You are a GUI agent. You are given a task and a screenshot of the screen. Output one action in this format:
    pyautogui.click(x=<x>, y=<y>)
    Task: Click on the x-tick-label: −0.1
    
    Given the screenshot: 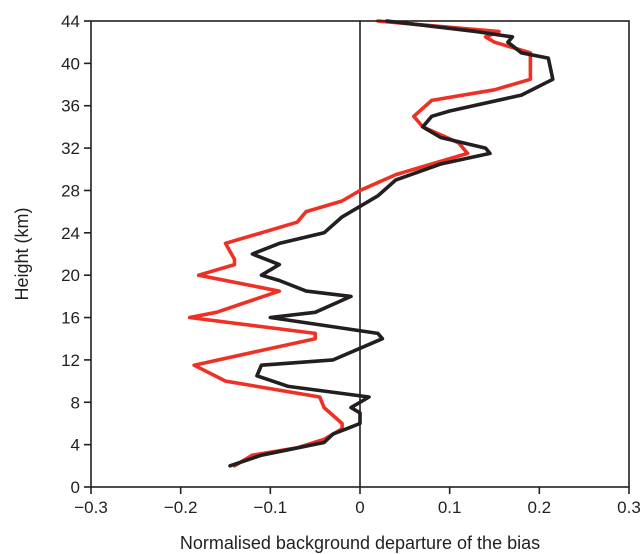 What is the action you would take?
    pyautogui.click(x=271, y=507)
    